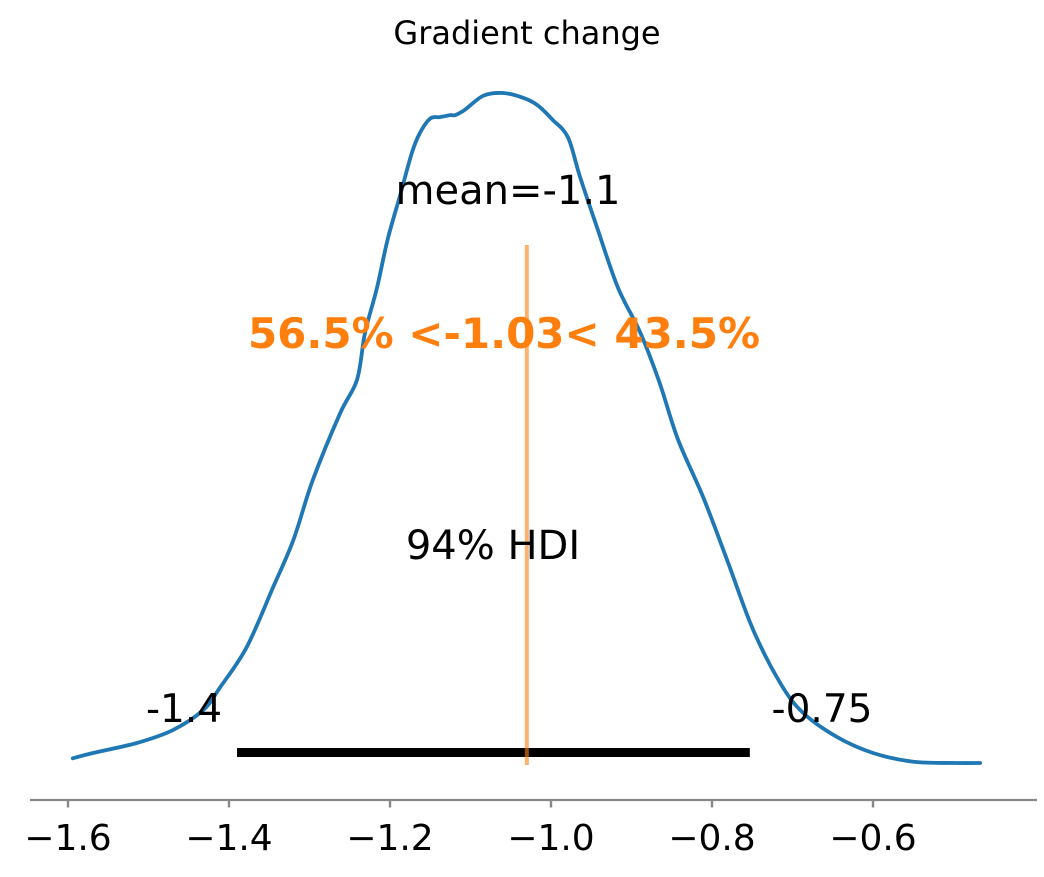 This screenshot has width=1044, height=877. I want to click on hdi-high-label: -0.75, so click(822, 709).